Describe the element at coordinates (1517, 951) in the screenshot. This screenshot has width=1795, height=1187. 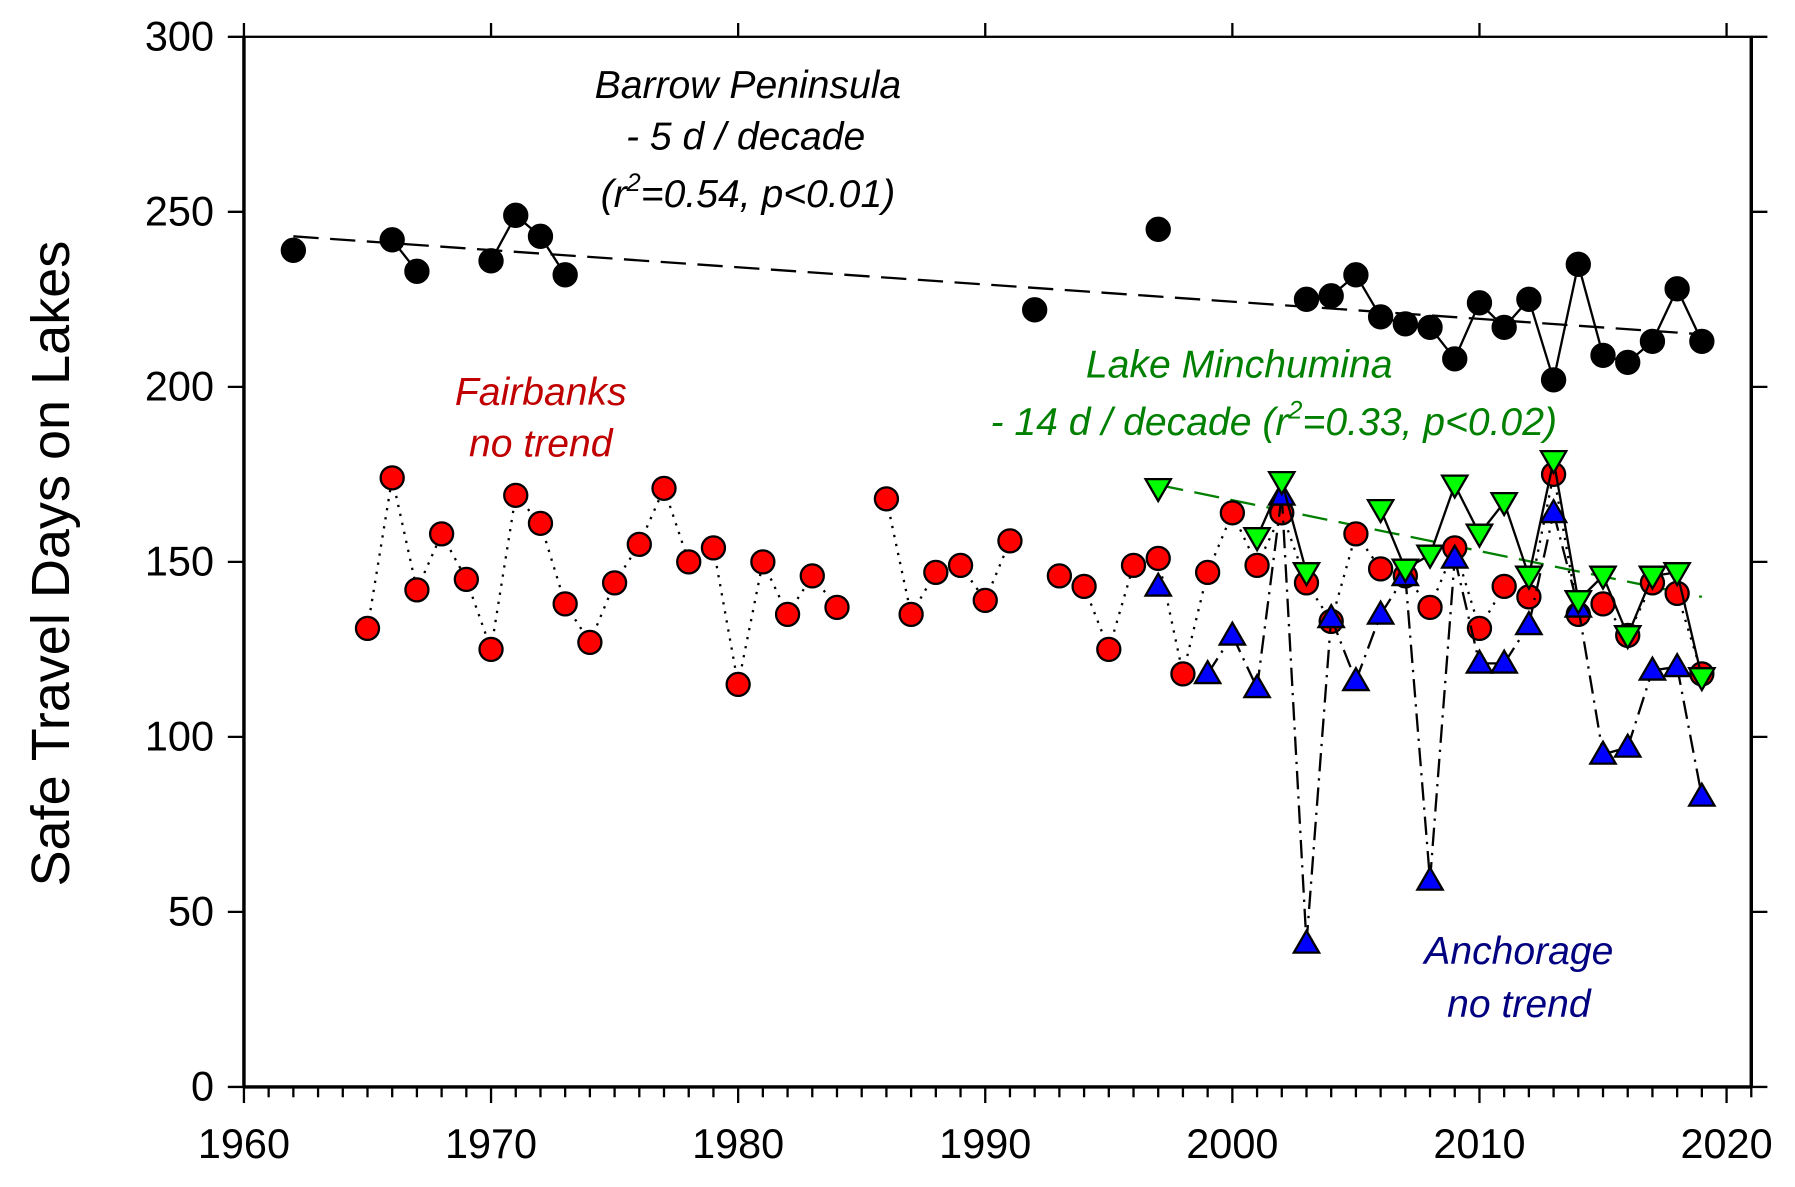
I see `anchorage-title: Anchorage` at that location.